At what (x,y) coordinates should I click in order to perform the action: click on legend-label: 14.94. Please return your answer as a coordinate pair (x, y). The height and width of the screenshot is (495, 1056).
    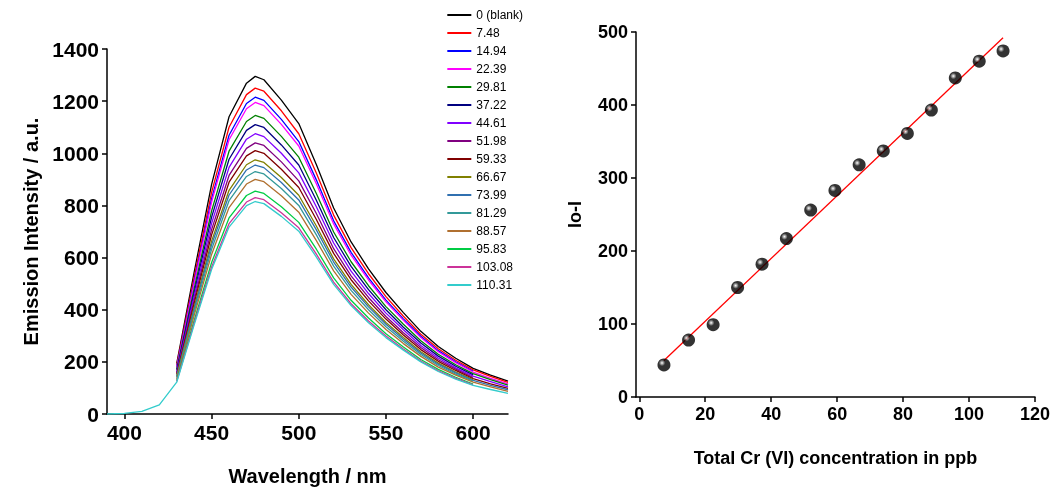
    Looking at the image, I should click on (491, 51).